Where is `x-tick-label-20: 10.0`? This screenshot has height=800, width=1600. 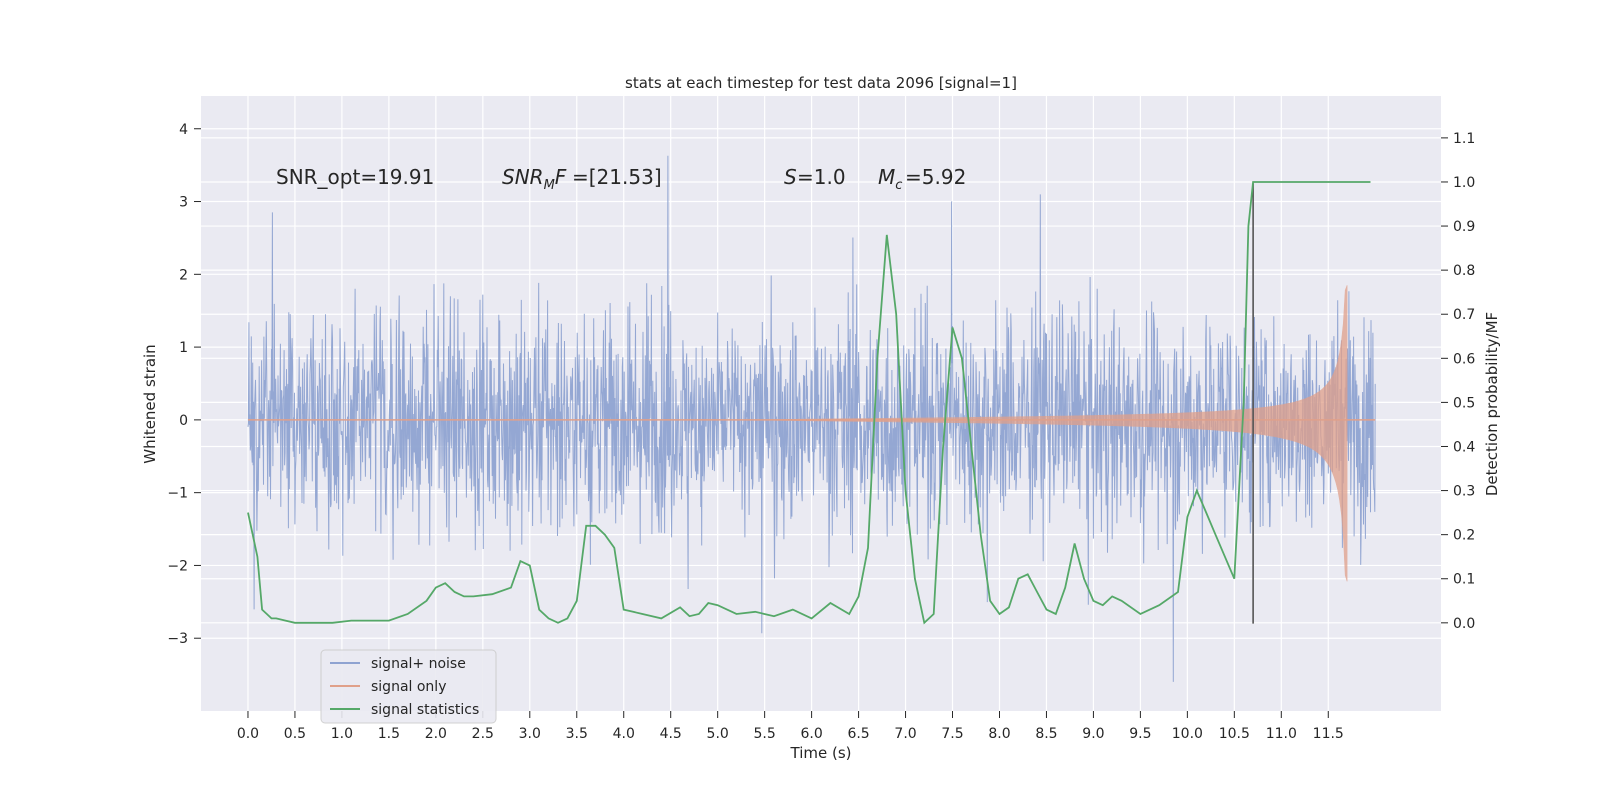
x-tick-label-20: 10.0 is located at coordinates (1187, 734).